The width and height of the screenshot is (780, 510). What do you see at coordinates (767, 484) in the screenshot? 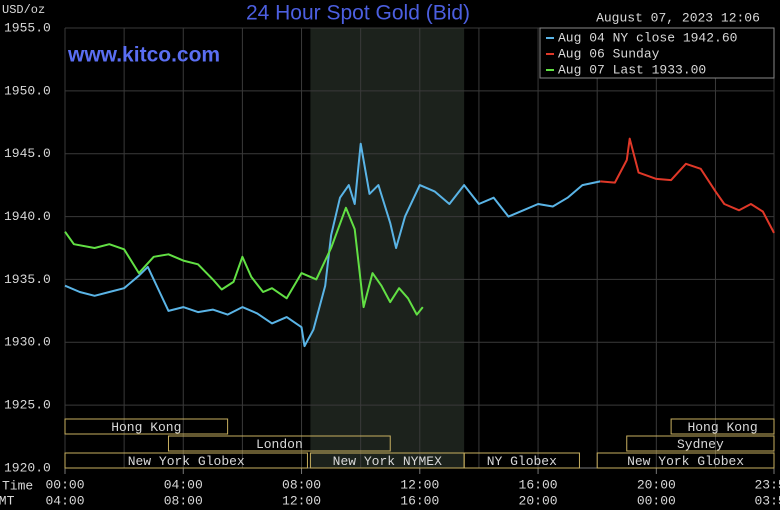
I see `x-tick-label: 23:59` at bounding box center [767, 484].